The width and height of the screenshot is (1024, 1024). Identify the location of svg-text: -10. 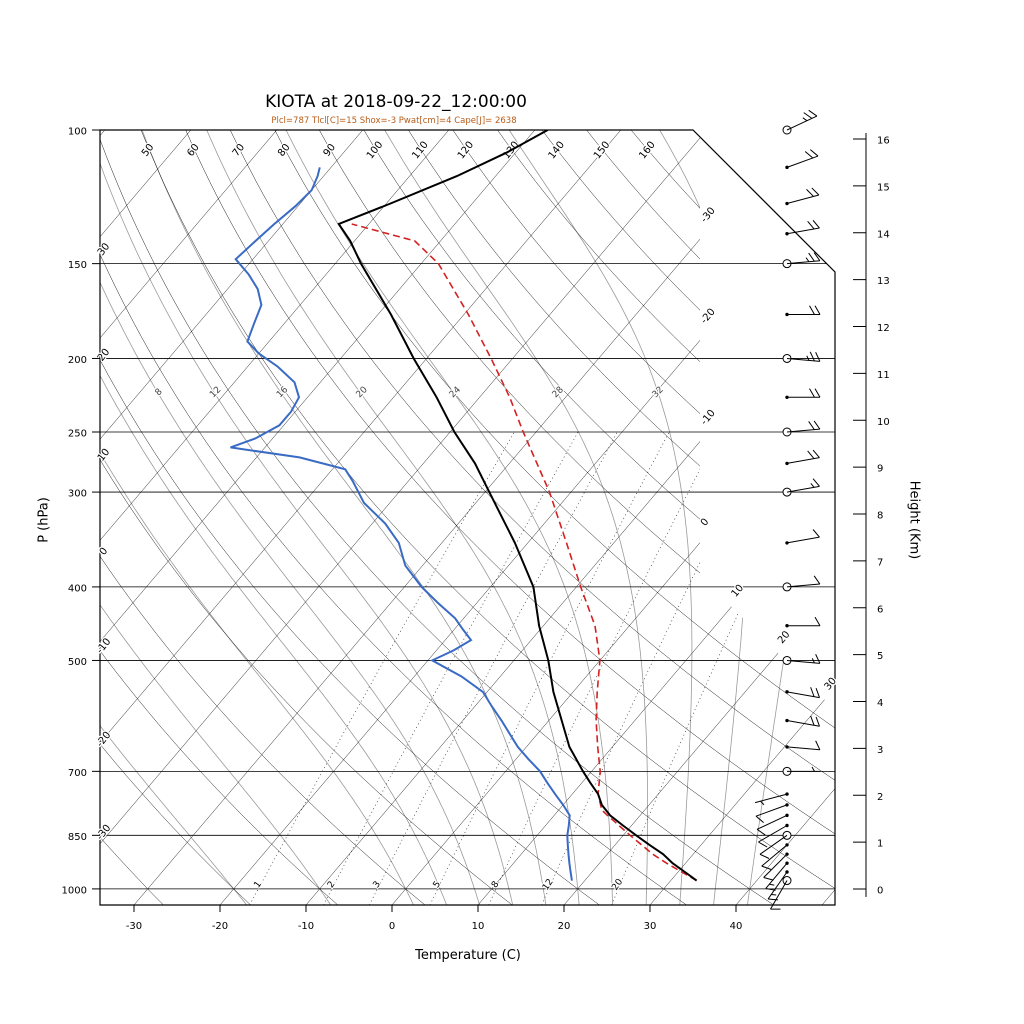
(708, 418).